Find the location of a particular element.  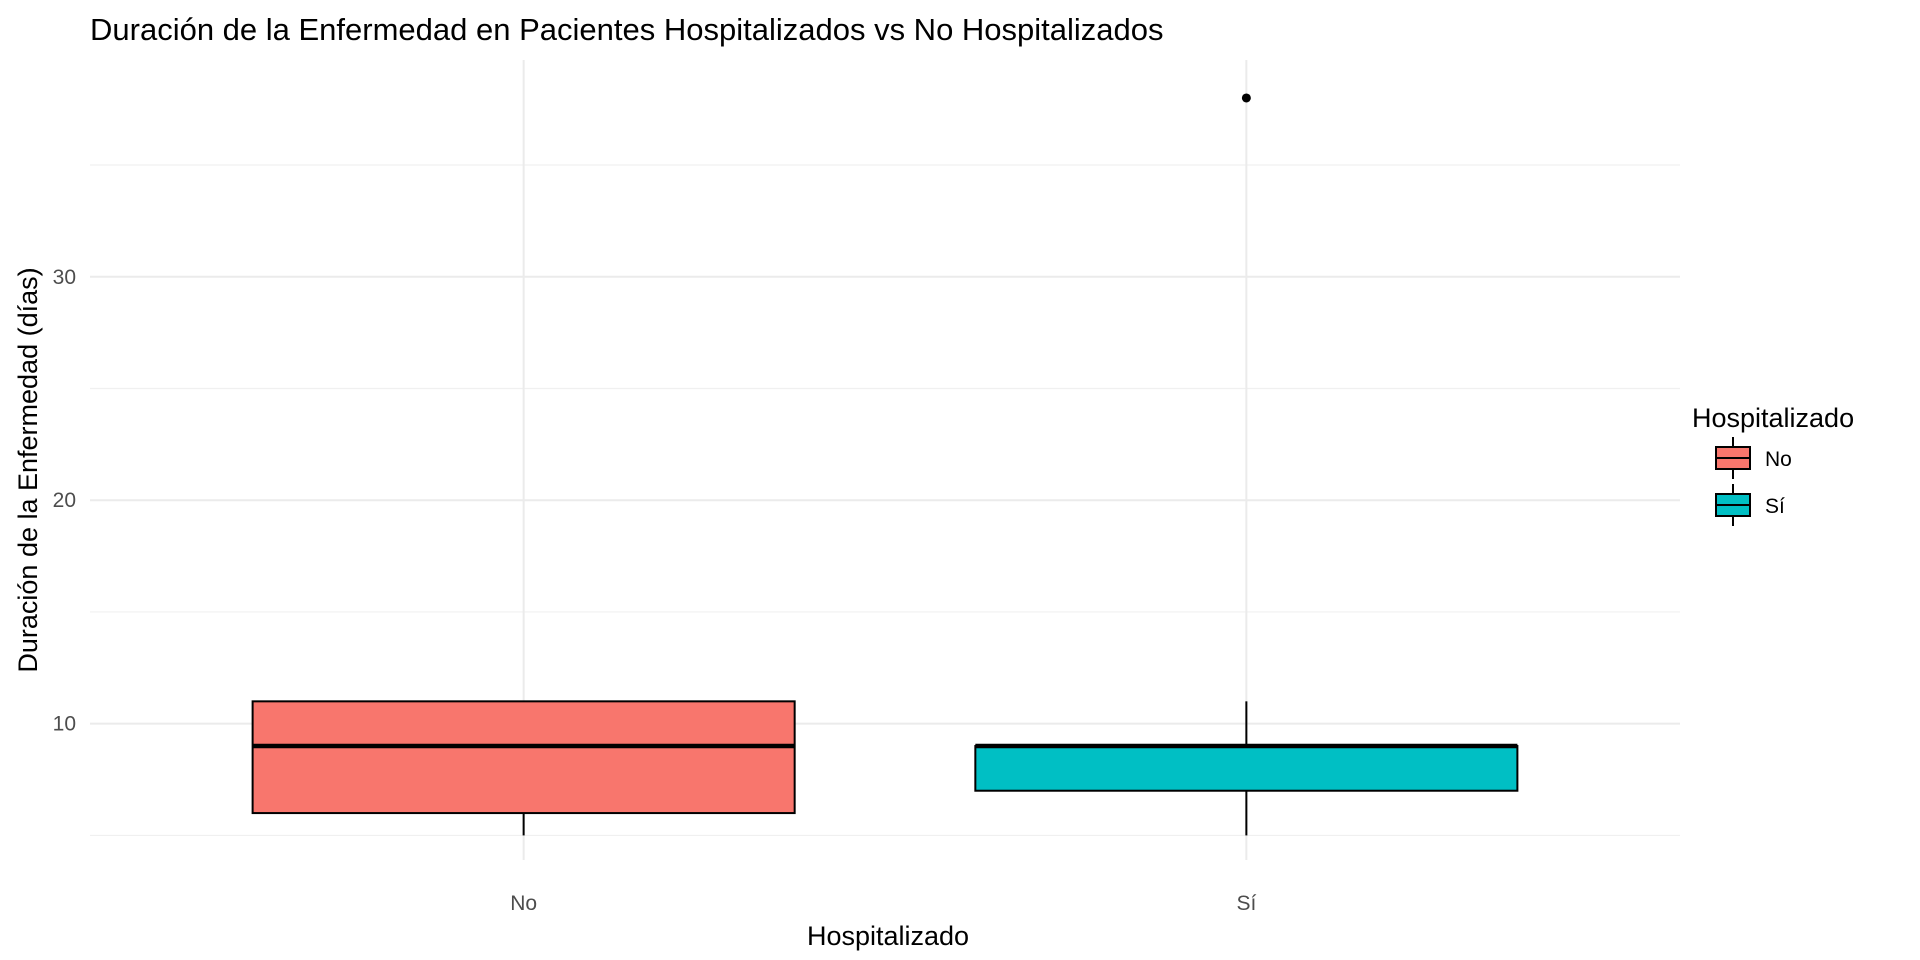

legend: Hospitalizado No Sí is located at coordinates (1773, 464).